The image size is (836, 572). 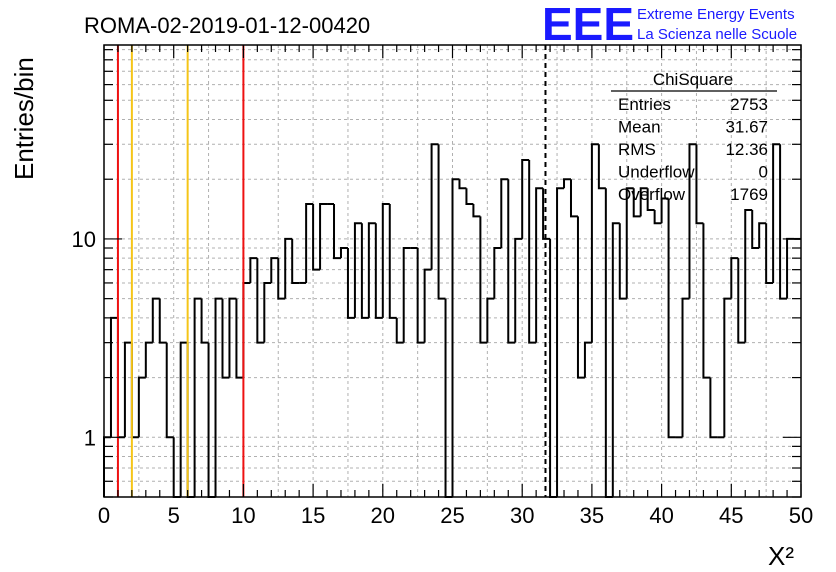 I want to click on x-tick-label: 20, so click(x=383, y=515).